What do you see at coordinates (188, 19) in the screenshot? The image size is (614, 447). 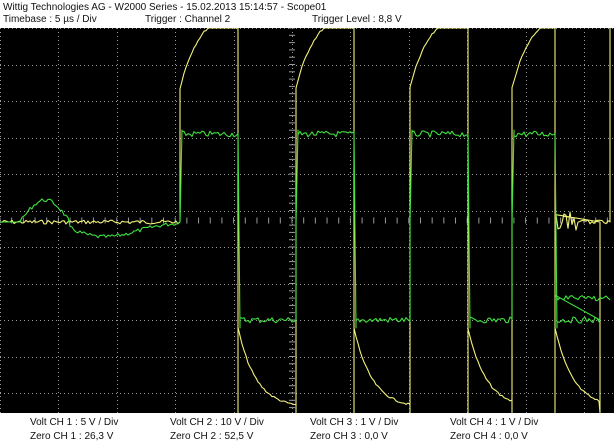 I see `trigger-source-readout: Trigger : Channel 2` at bounding box center [188, 19].